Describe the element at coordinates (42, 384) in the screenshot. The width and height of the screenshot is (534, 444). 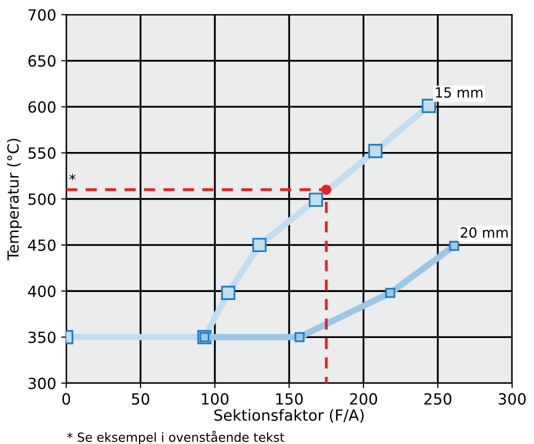
I see `y-tick-label: 300` at that location.